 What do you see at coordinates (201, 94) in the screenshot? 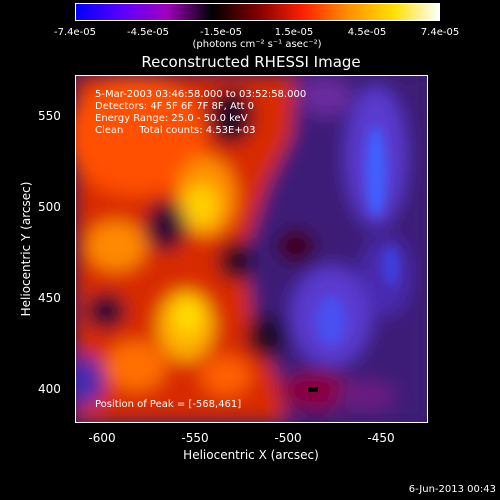
I see `info-time-range: 5-Mar-2003 03:46:58.000 to 03:52:58.000` at bounding box center [201, 94].